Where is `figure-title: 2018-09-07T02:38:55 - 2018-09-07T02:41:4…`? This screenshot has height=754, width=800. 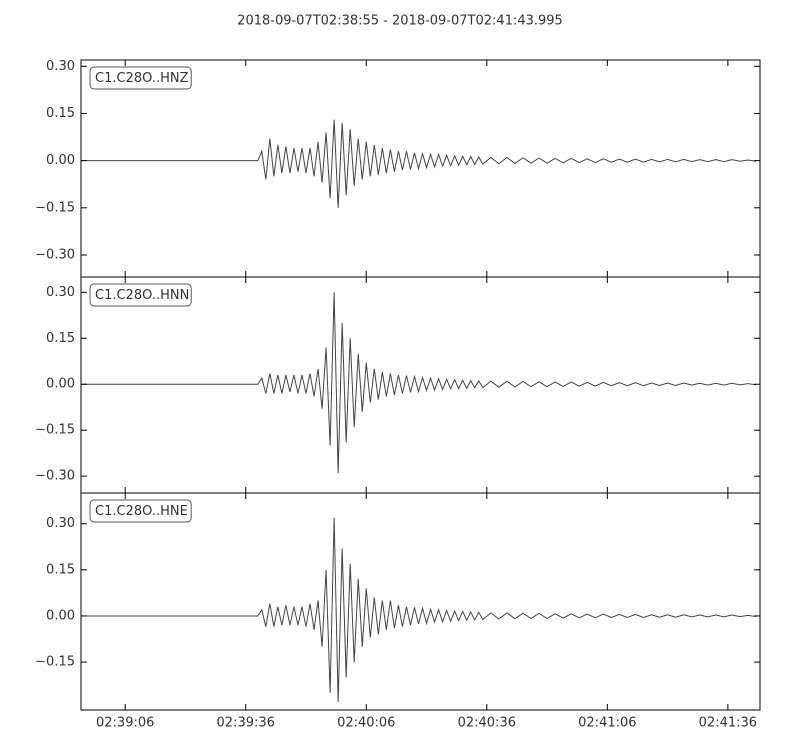
figure-title: 2018-09-07T02:38:55 - 2018-09-07T02:41:4… is located at coordinates (400, 21).